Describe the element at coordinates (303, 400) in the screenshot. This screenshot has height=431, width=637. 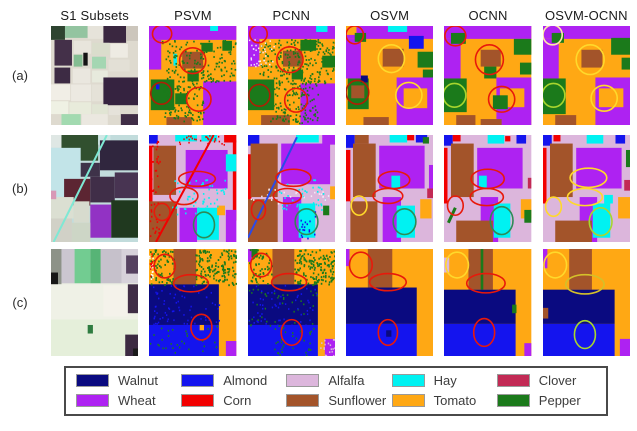
I see `sunflower-color-swatch` at that location.